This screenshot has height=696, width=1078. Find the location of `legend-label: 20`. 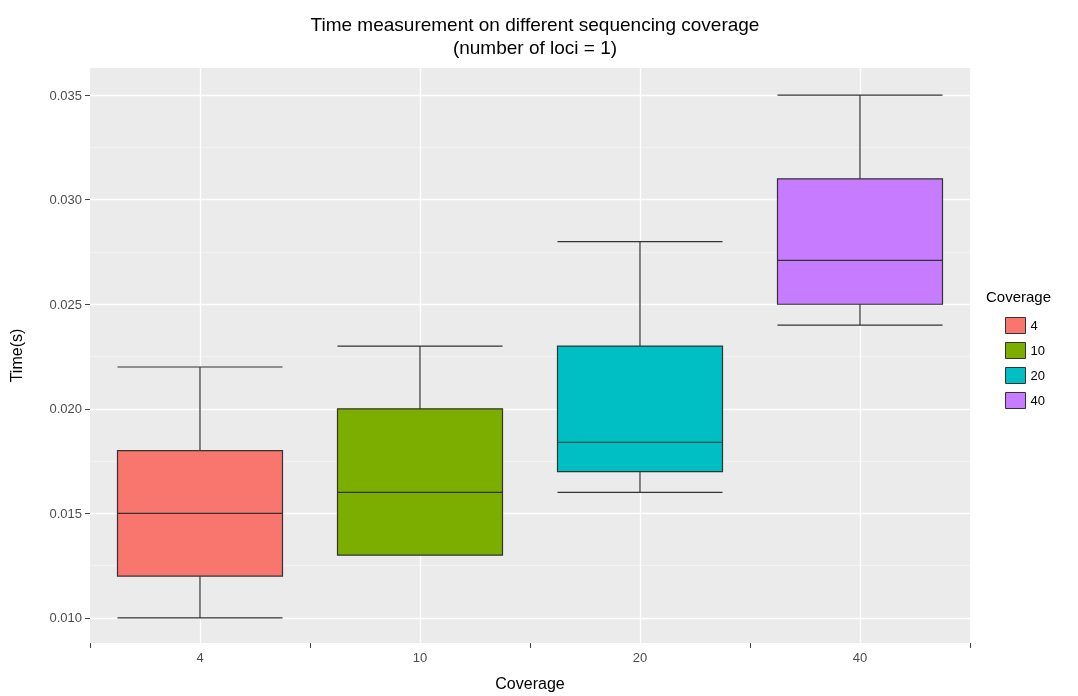

legend-label: 20 is located at coordinates (1037, 375).